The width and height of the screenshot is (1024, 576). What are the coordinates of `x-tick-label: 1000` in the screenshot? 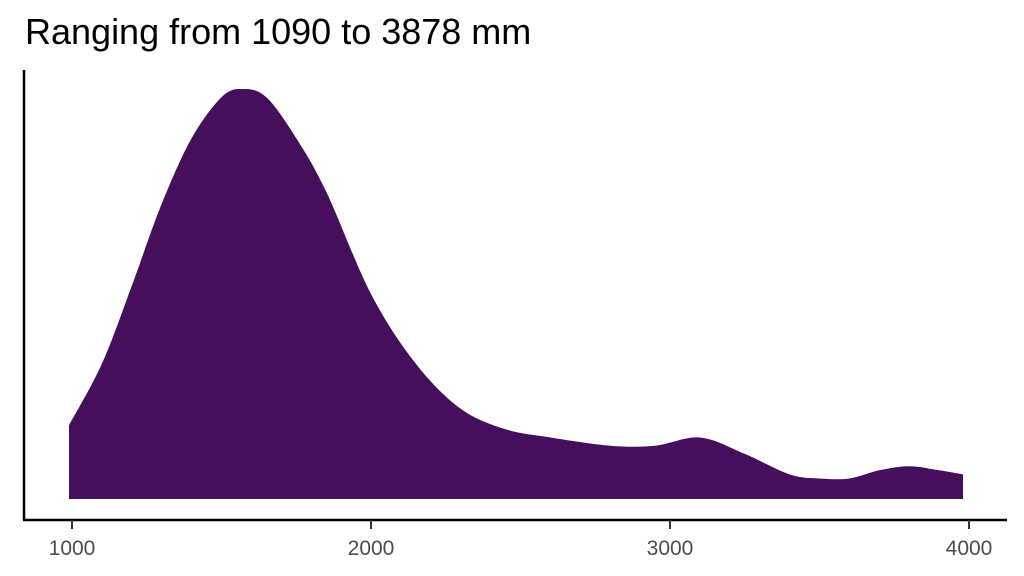 It's located at (72, 548).